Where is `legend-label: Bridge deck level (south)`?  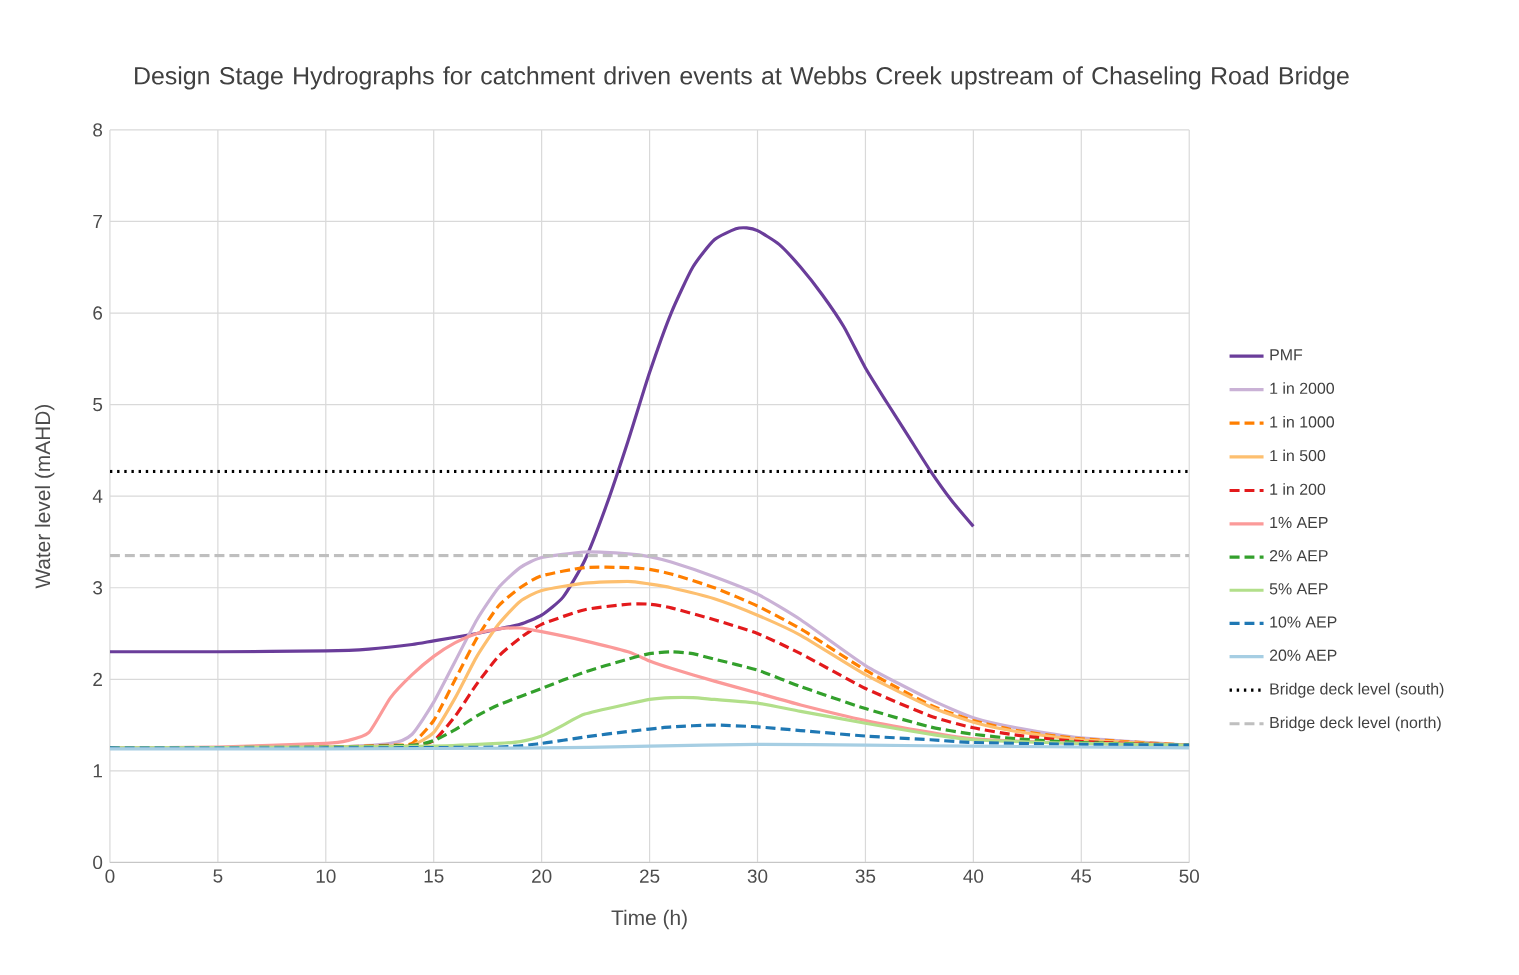 legend-label: Bridge deck level (south) is located at coordinates (1357, 690).